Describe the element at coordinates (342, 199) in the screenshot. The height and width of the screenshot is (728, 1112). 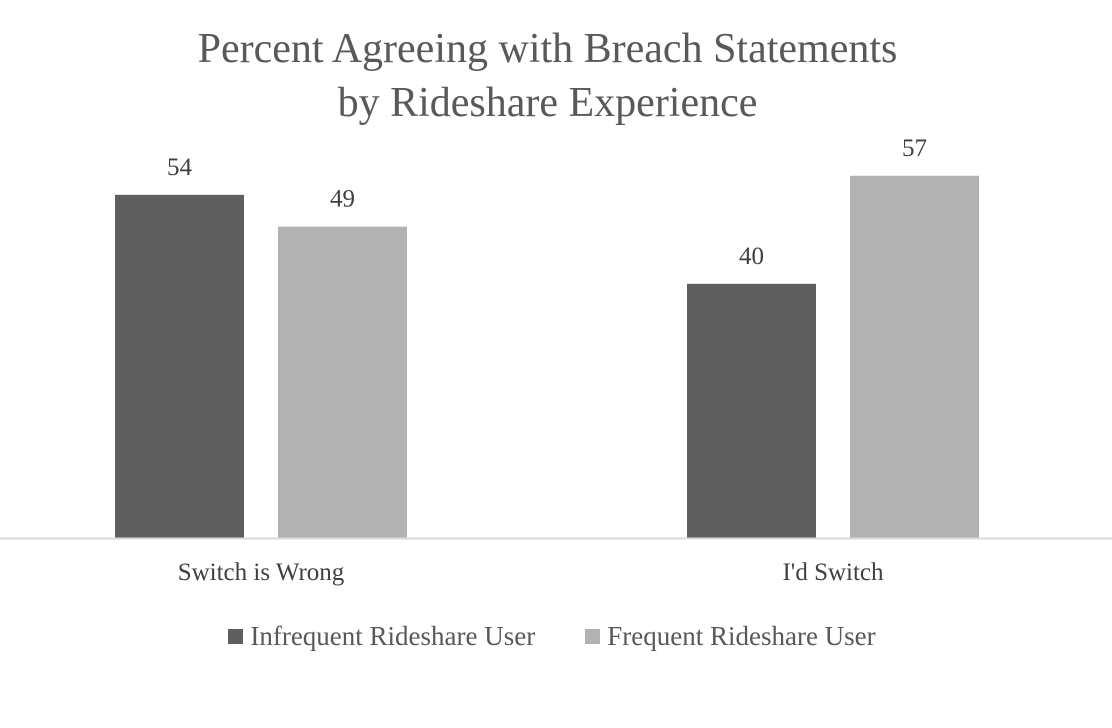
I see `data-label-0-1: 49` at that location.